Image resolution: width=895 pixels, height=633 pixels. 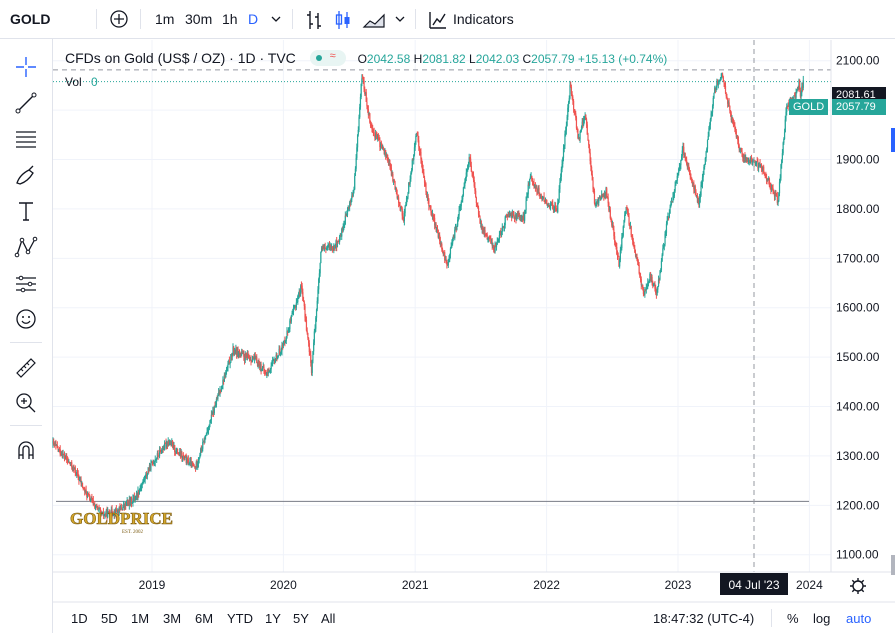 What do you see at coordinates (199, 19) in the screenshot?
I see `interval-30m: 30m` at bounding box center [199, 19].